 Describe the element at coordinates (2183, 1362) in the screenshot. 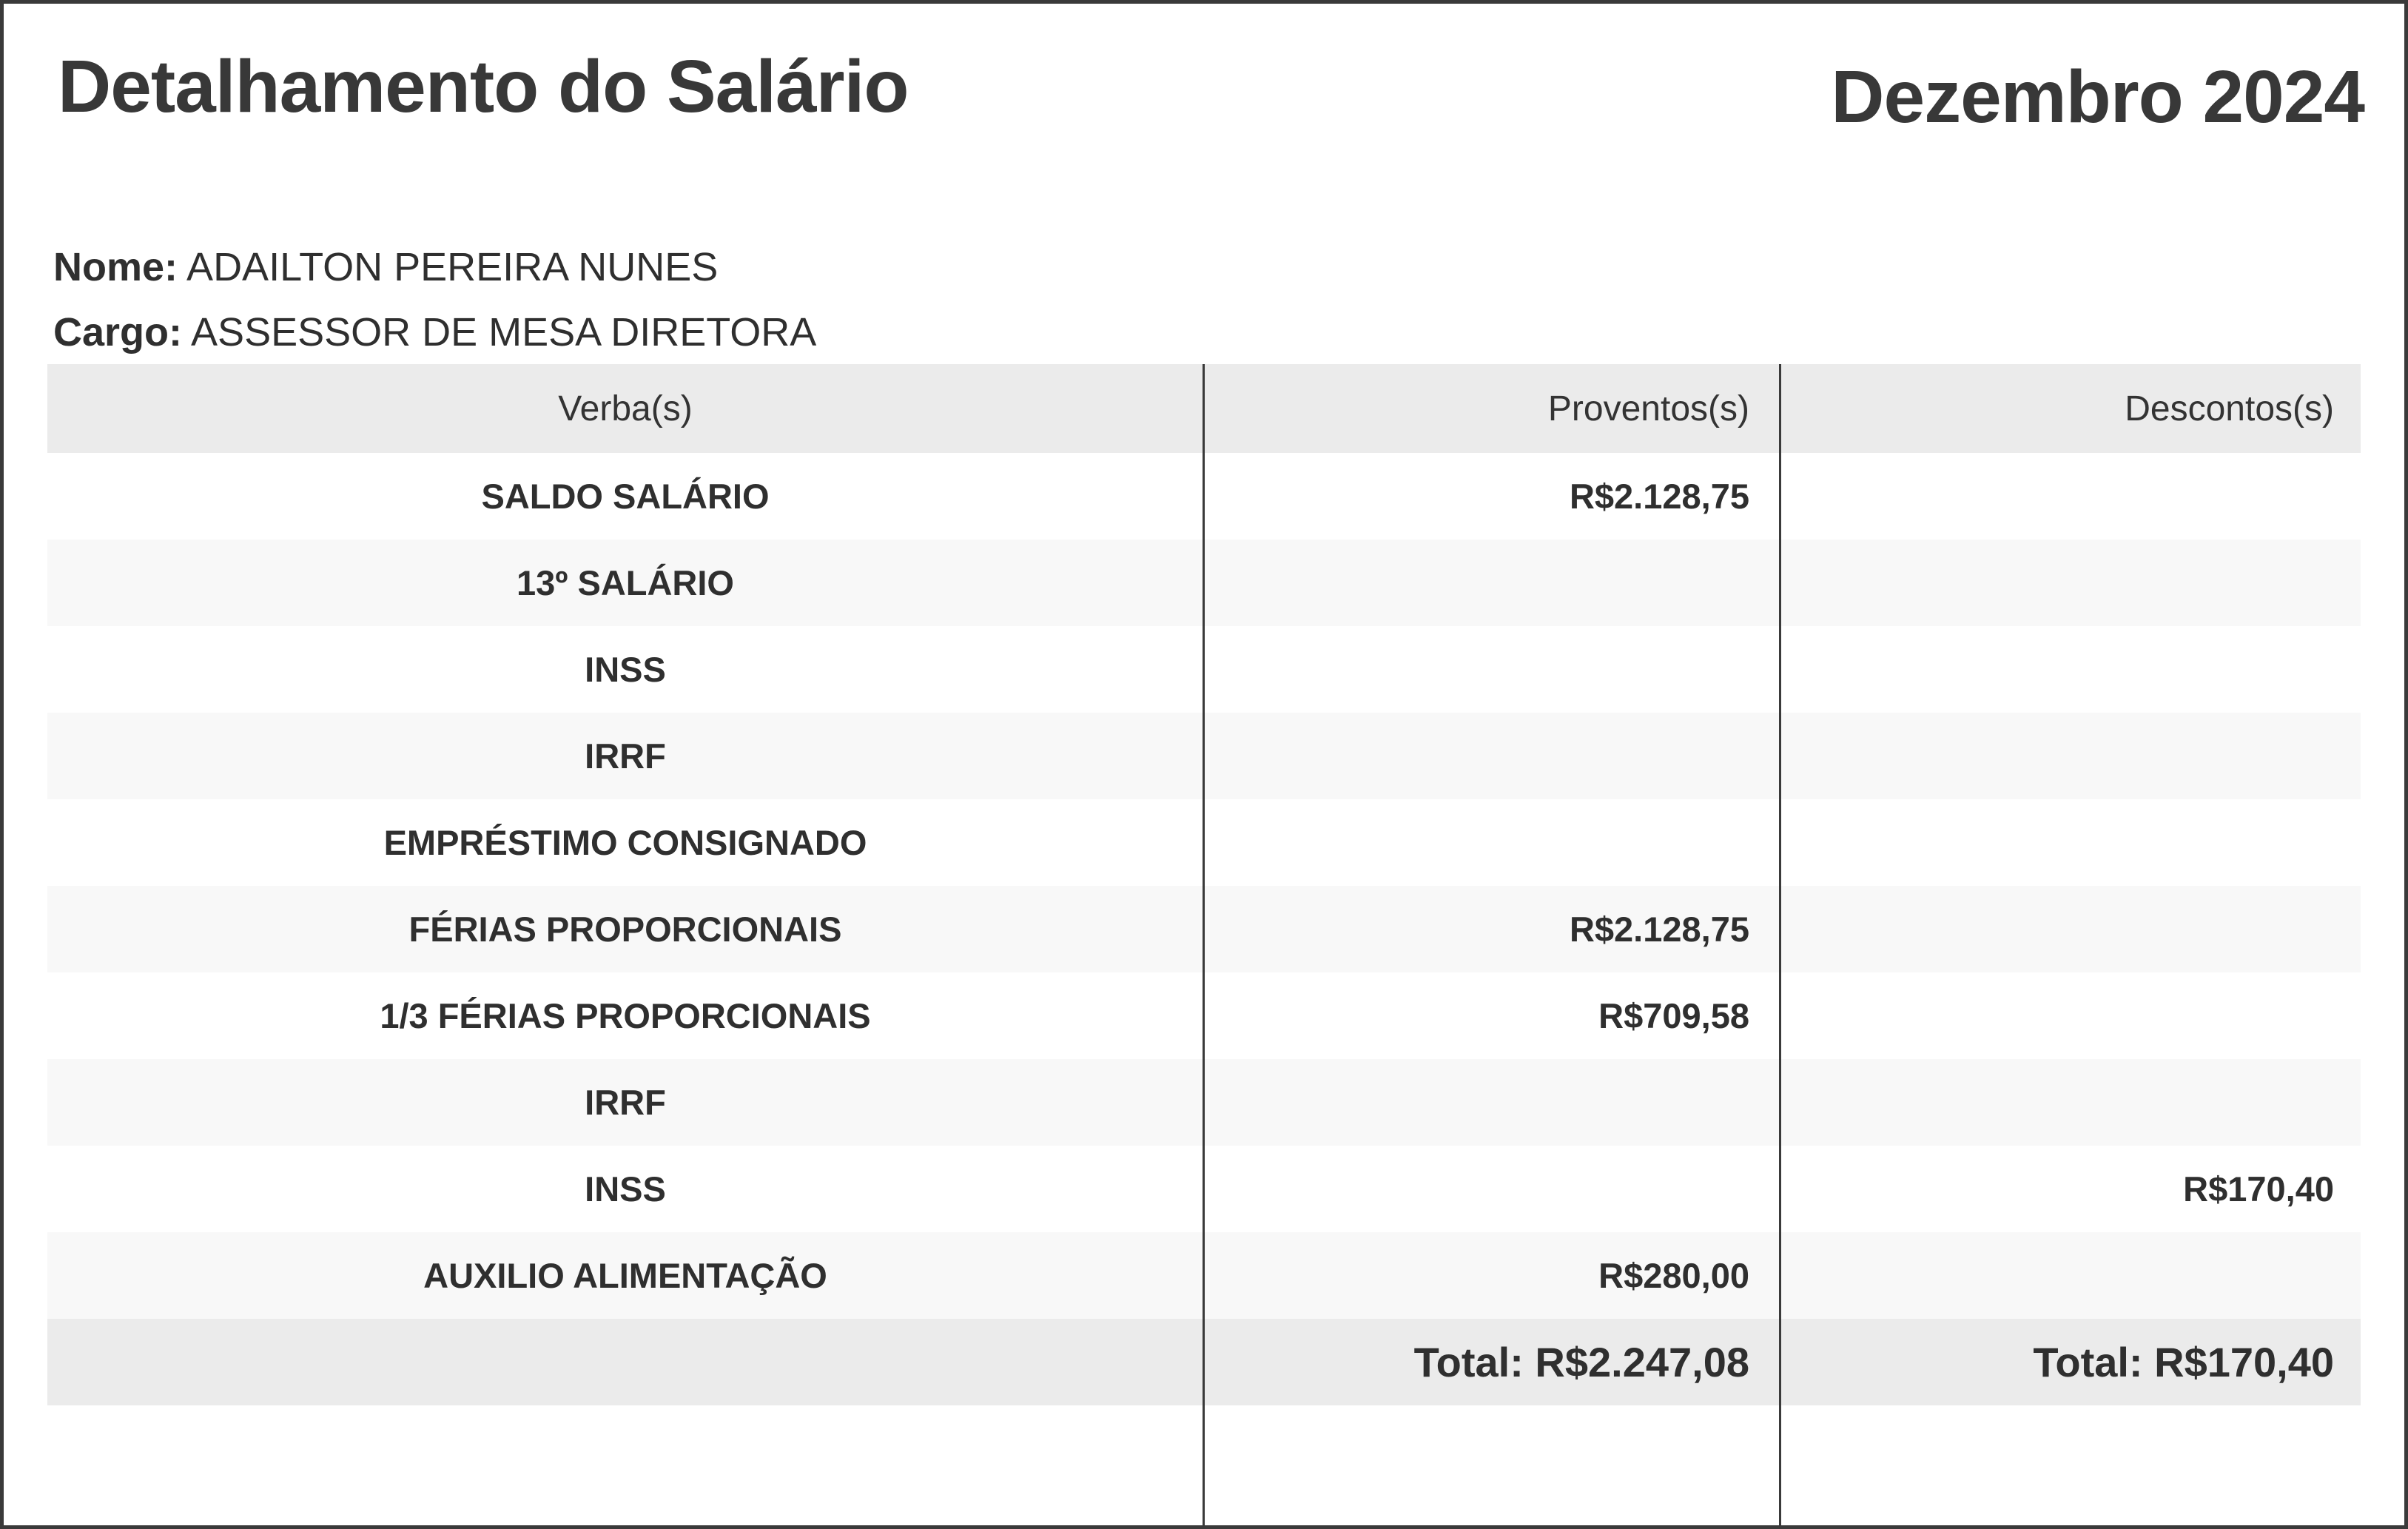

I see `total-descontos: Total: R$170,40` at that location.